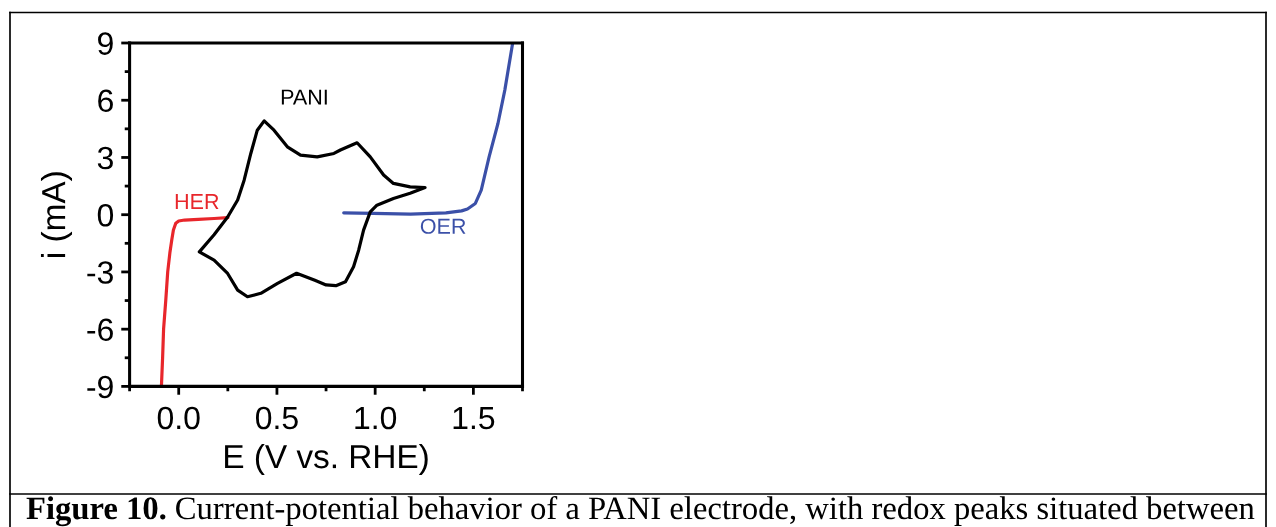 This screenshot has height=527, width=1276. What do you see at coordinates (376, 418) in the screenshot?
I see `x-tick-label: 1.0` at bounding box center [376, 418].